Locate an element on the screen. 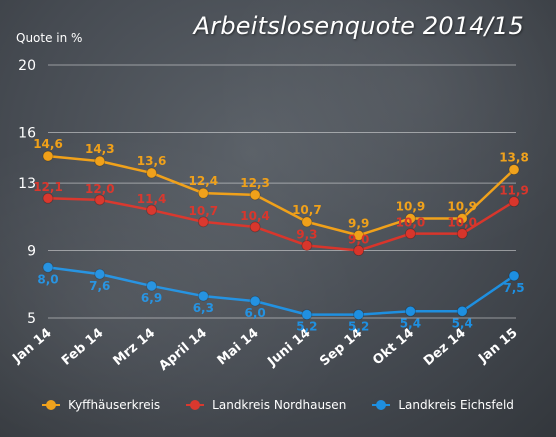 This screenshot has width=556, height=437. y-tick-label: 16 is located at coordinates (27, 133).